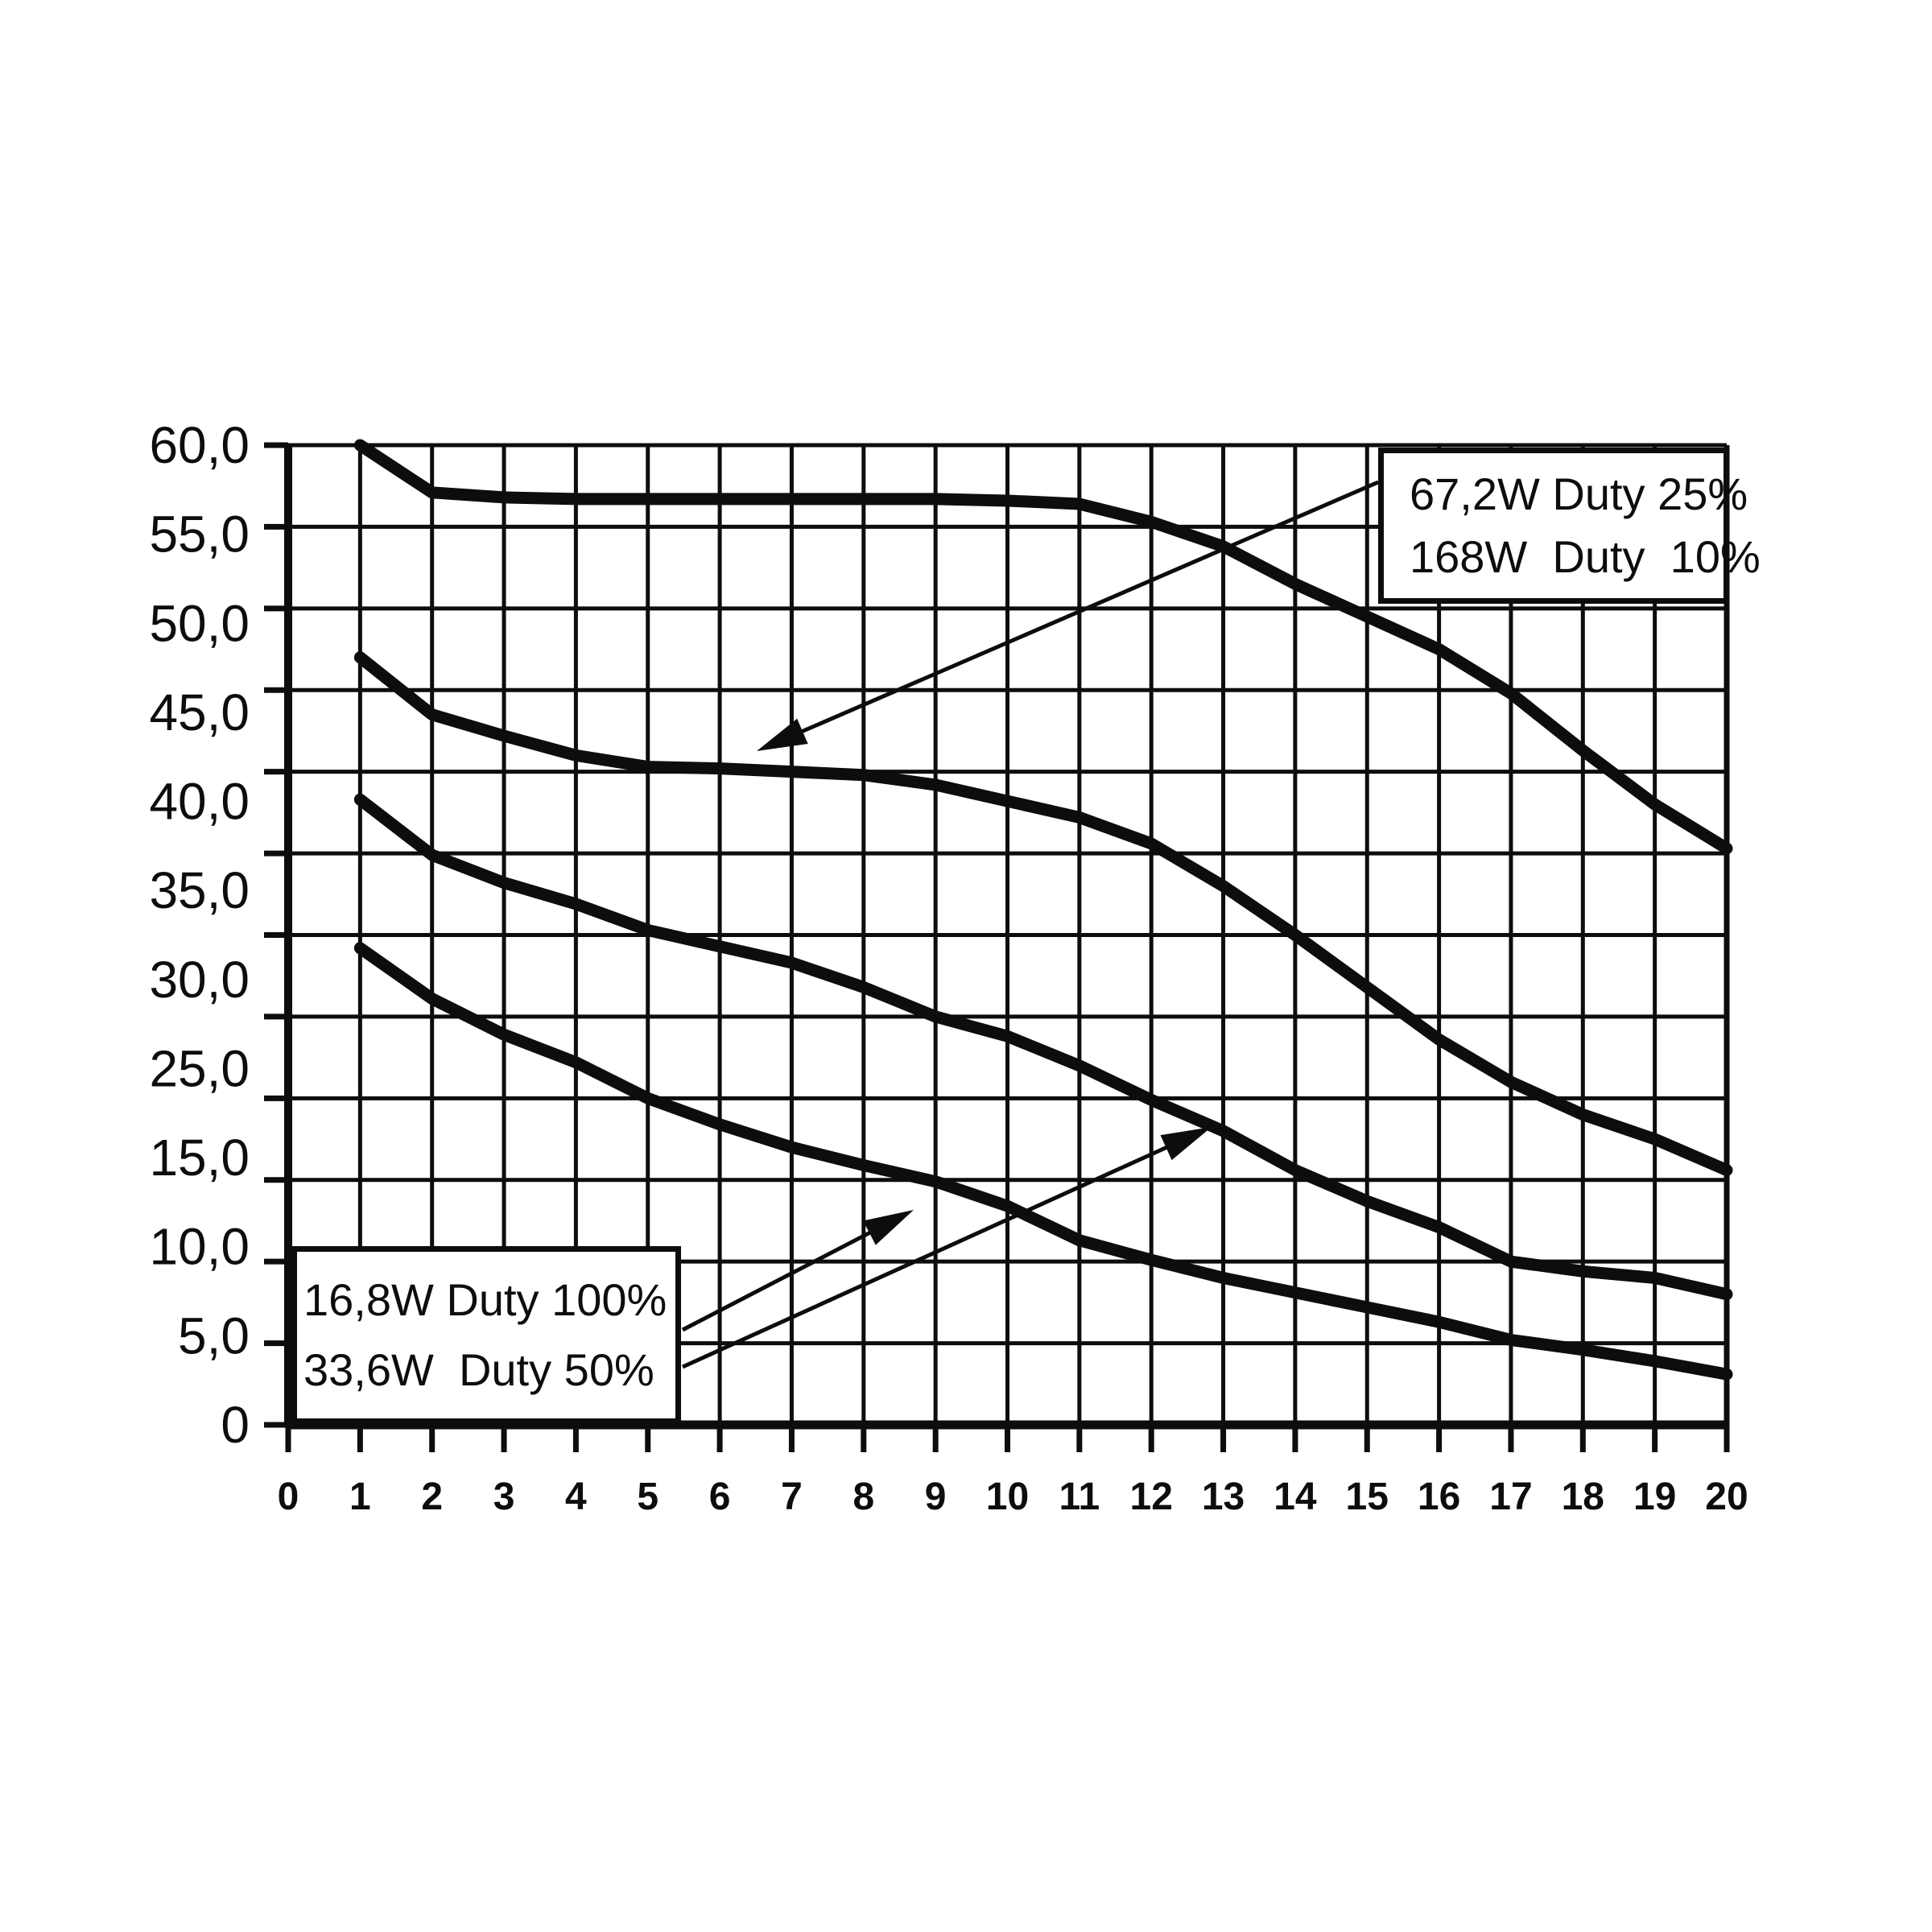 The image size is (1932, 1932). I want to click on x-axis-label: 7, so click(792, 1497).